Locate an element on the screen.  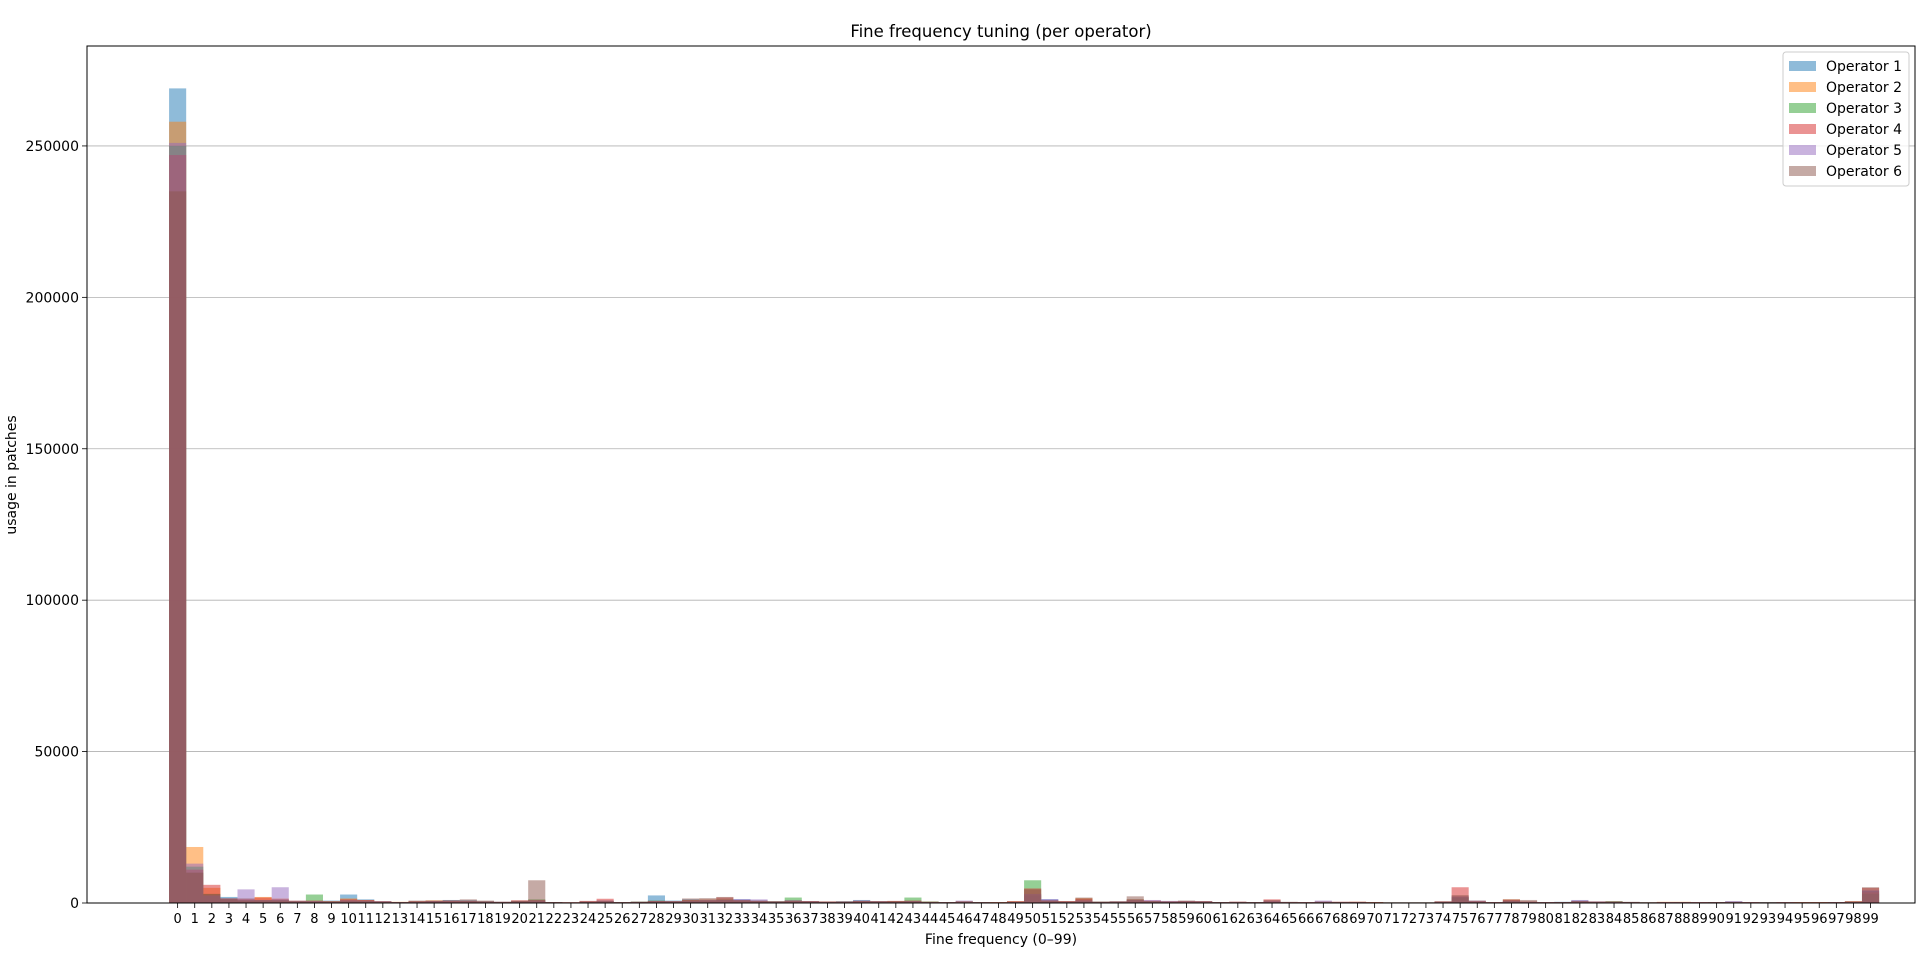
x-tick-label: 34 is located at coordinates (759, 919).